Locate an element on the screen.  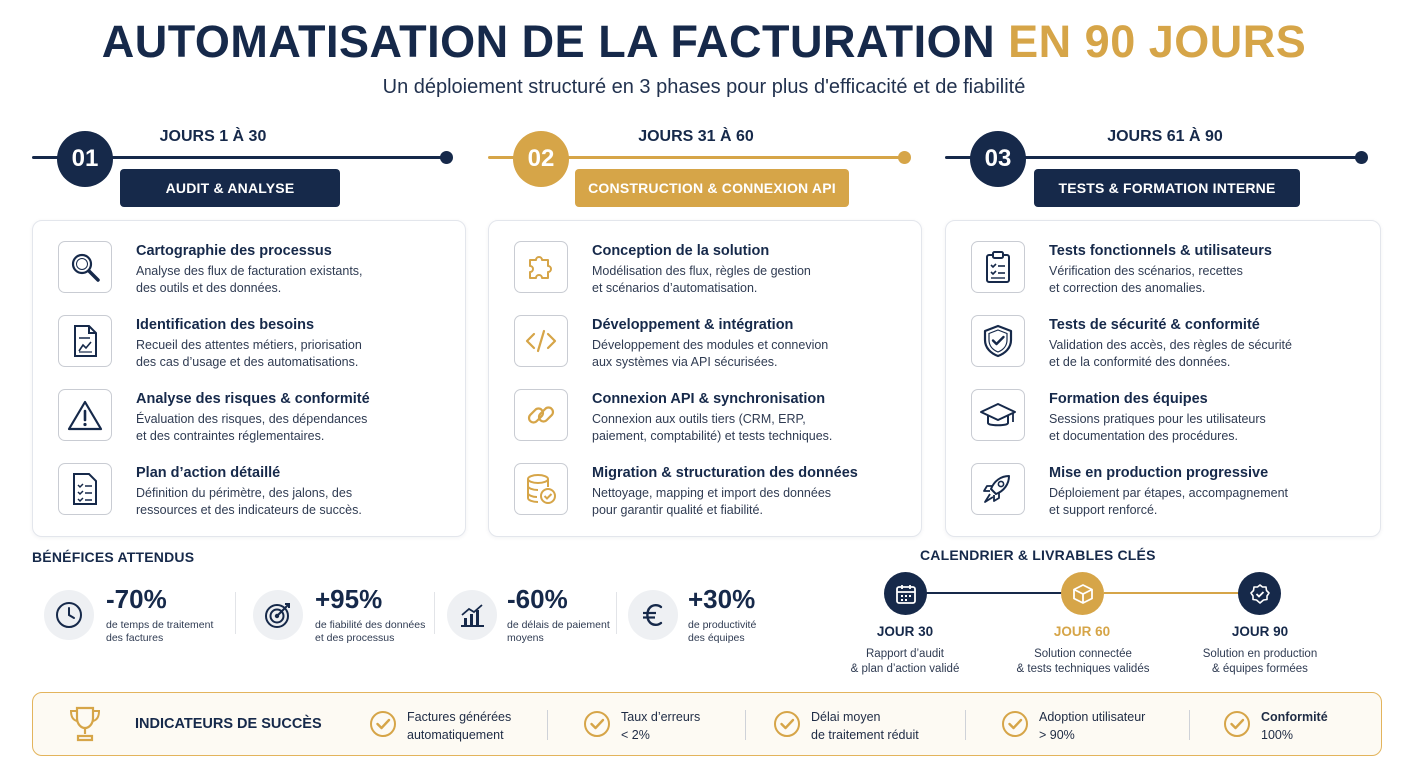
success-title: INDICATEURS DE SUCCÈS is located at coordinates (228, 724).